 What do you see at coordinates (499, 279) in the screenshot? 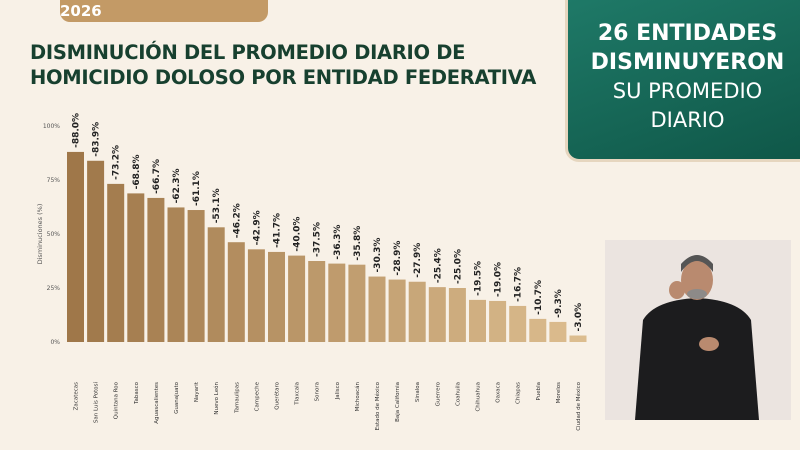
I see `bar-value-label: -19.0%` at bounding box center [499, 279].